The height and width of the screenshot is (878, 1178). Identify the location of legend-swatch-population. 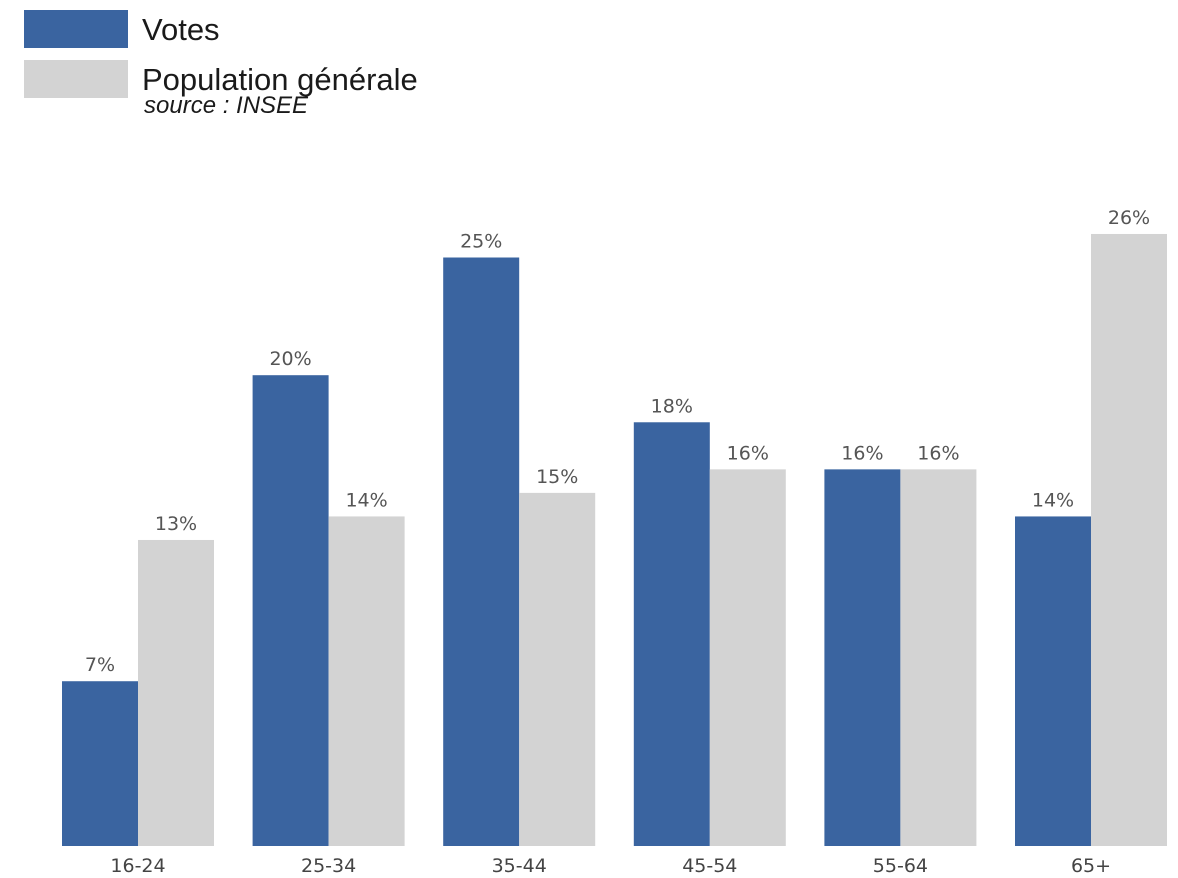
(76, 79).